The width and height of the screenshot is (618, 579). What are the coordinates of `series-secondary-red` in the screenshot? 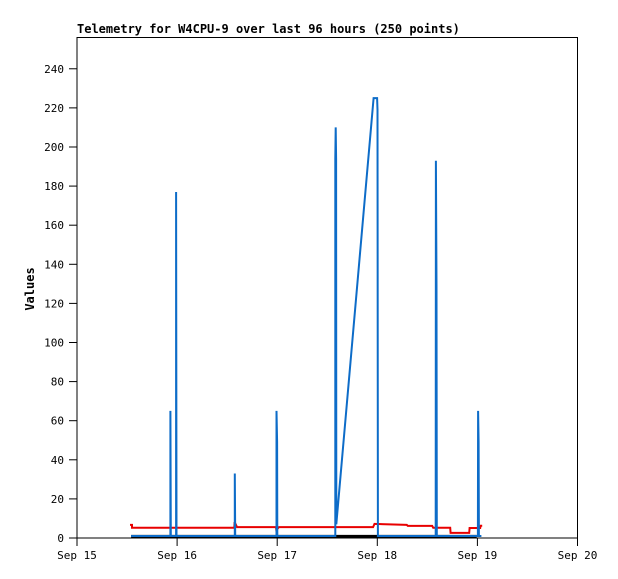 It's located at (306, 527).